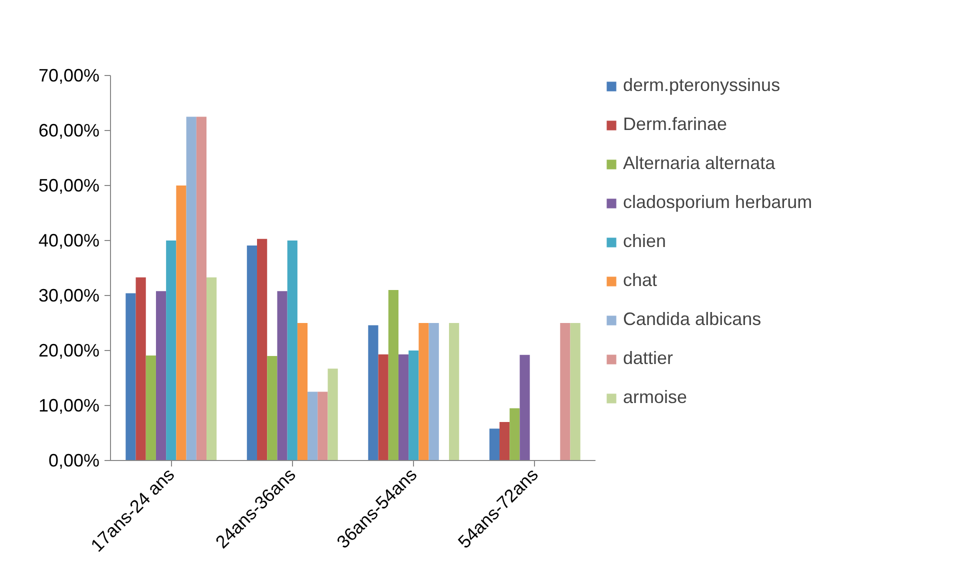 The image size is (954, 580). I want to click on legend-label: Alternaria alternata, so click(699, 163).